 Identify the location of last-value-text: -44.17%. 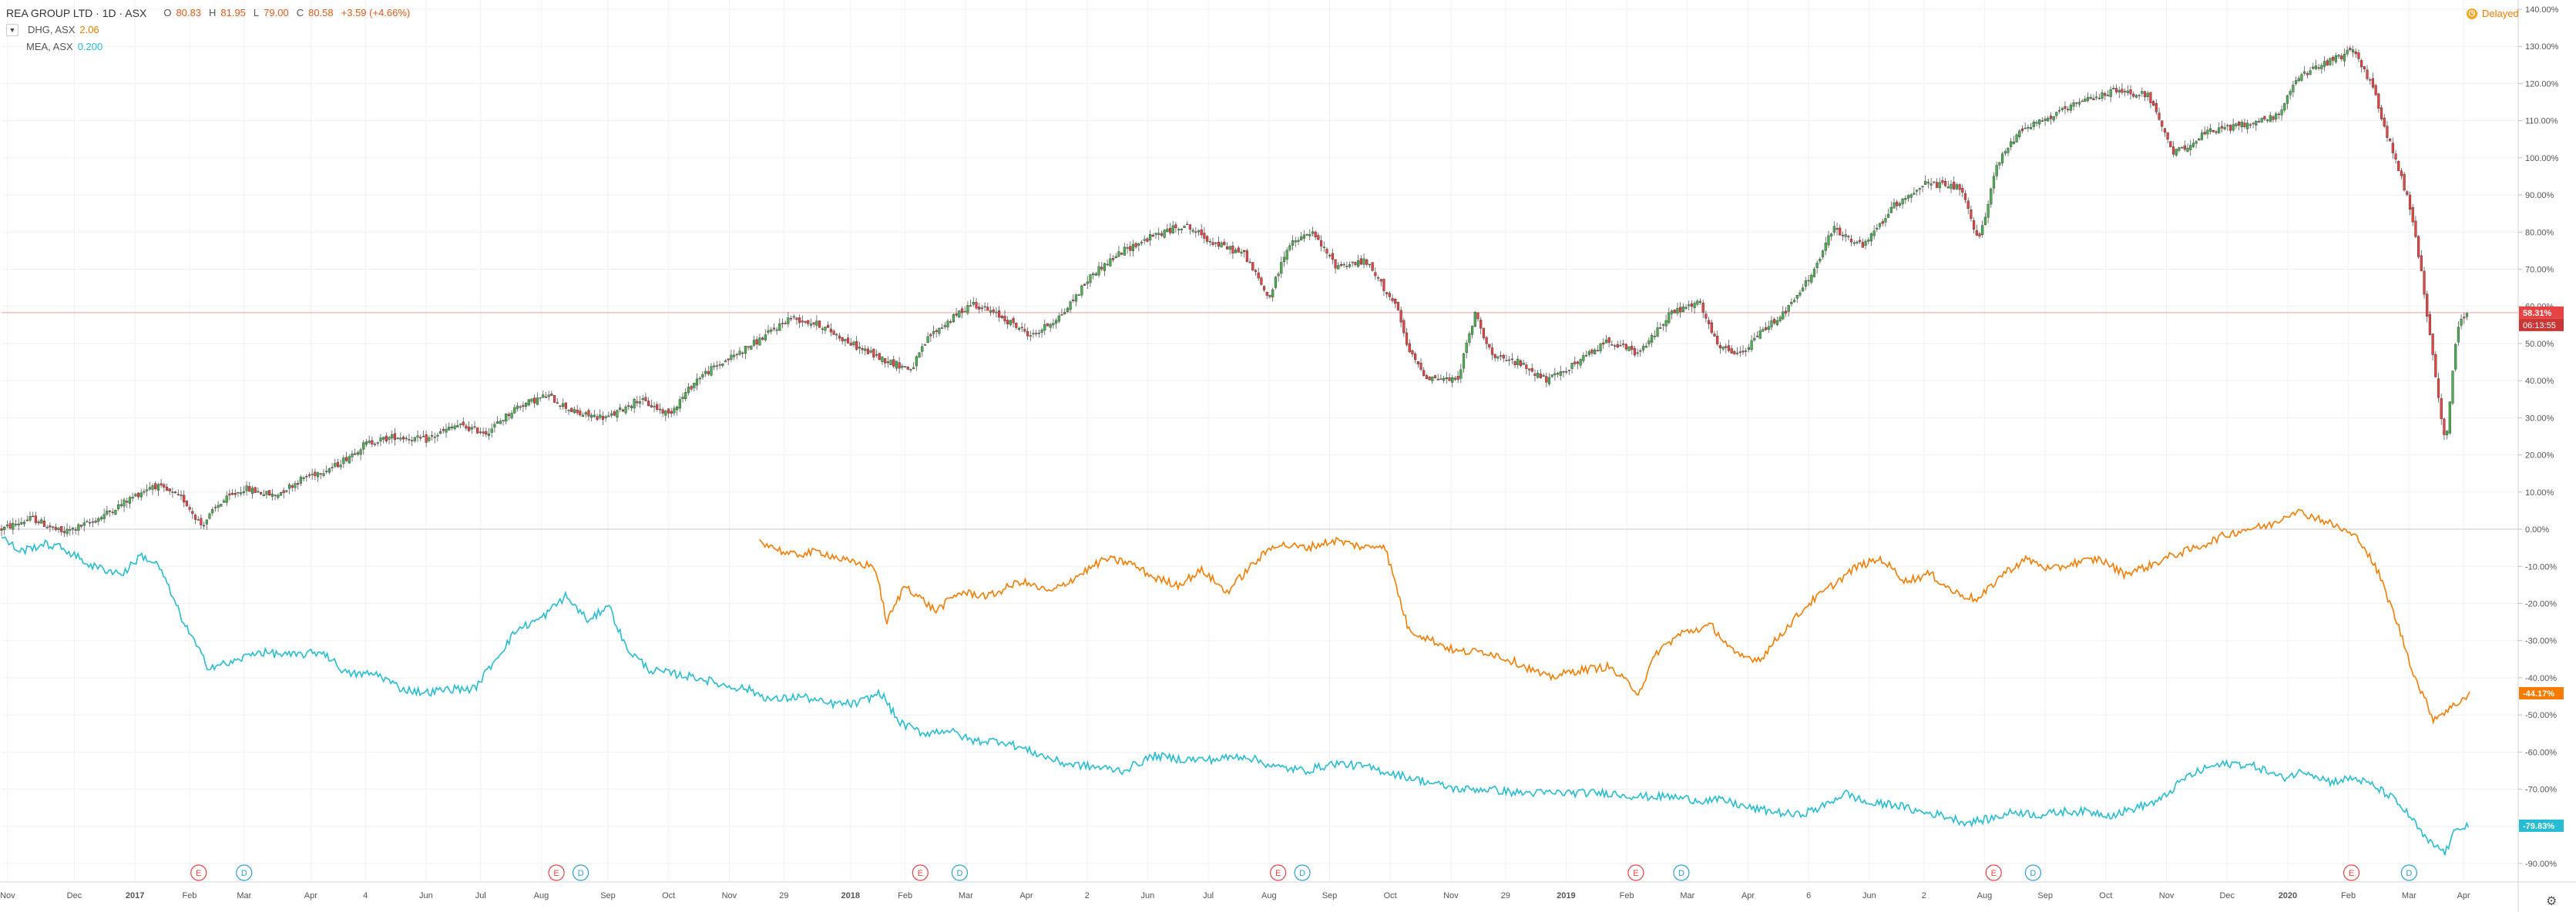
(2538, 694).